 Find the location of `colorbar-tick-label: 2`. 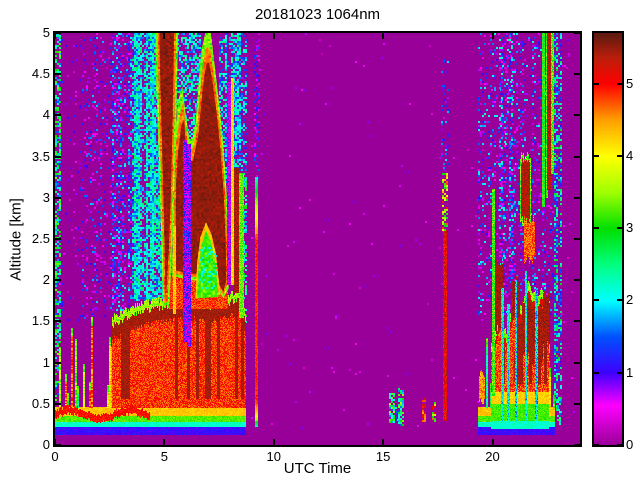

colorbar-tick-label: 2 is located at coordinates (630, 300).